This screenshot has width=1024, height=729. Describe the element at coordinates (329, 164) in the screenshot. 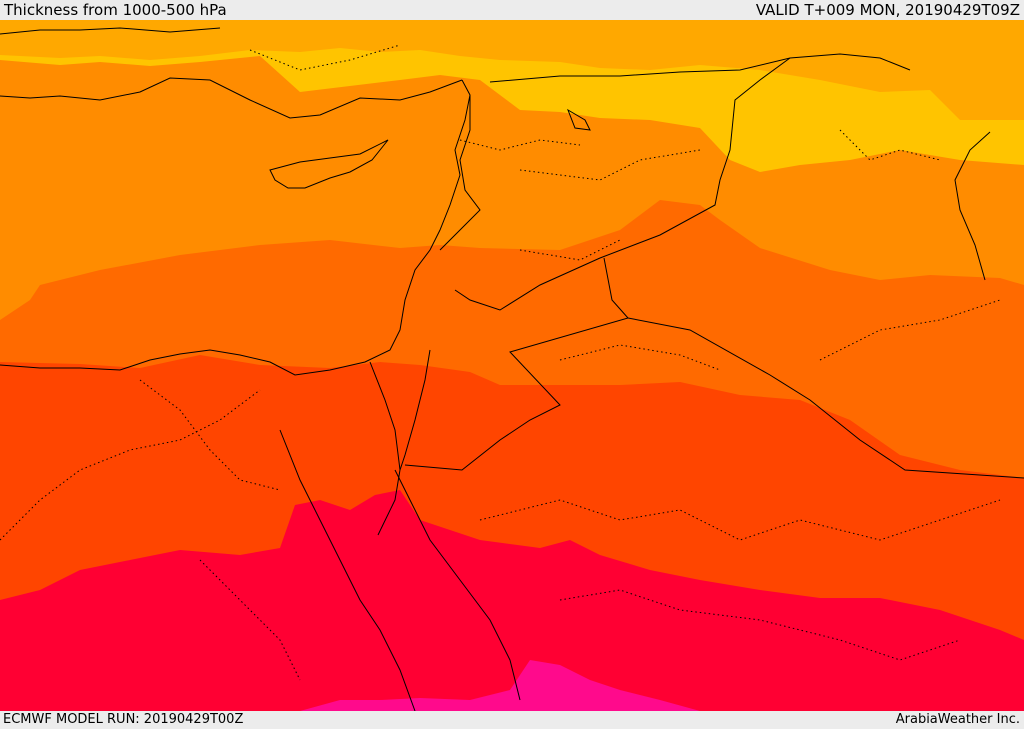

I see `cyprus` at that location.